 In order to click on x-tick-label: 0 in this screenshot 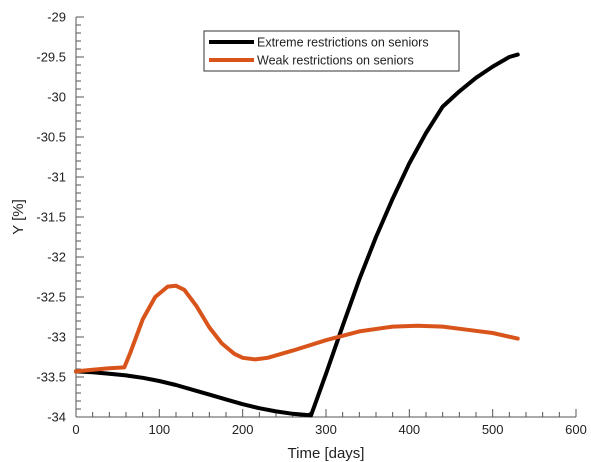, I will do `click(75, 429)`.